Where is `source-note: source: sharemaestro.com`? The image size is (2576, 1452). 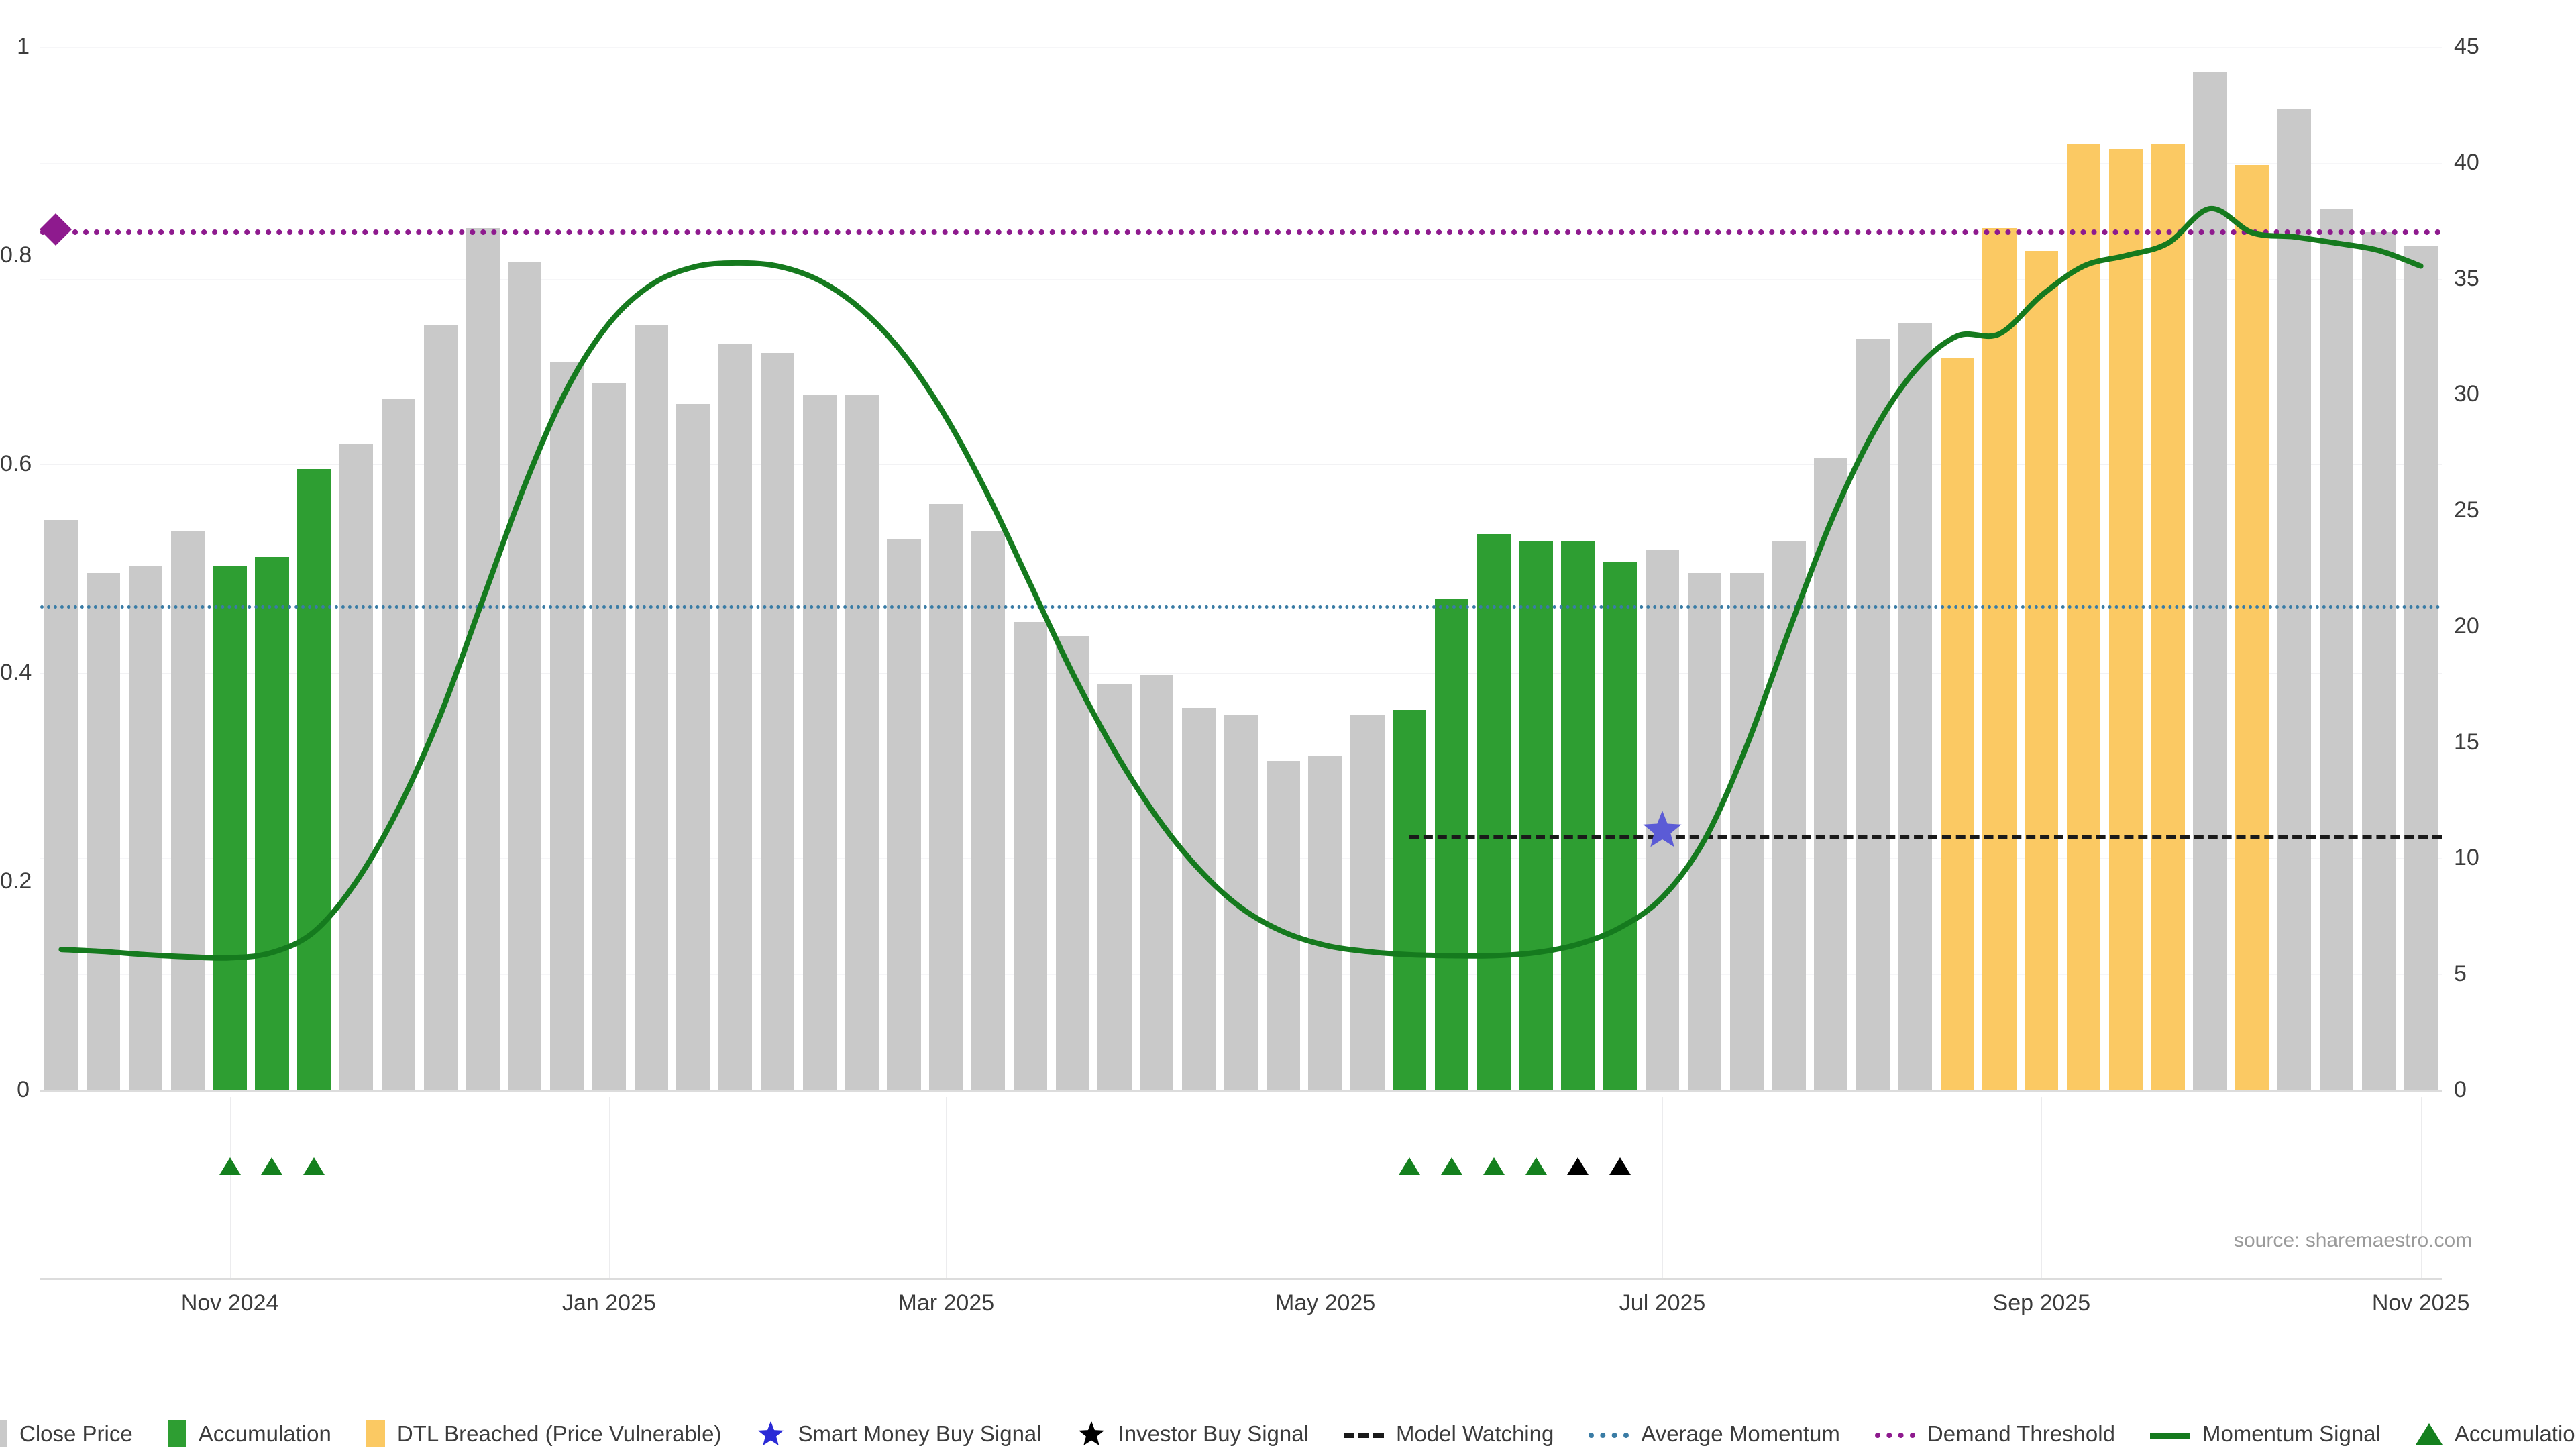
source-note: source: sharemaestro.com is located at coordinates (2353, 1240).